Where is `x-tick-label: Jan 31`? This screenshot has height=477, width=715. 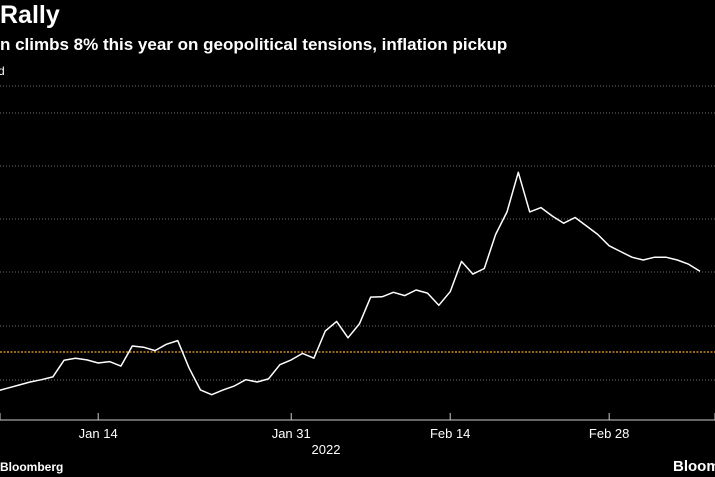
x-tick-label: Jan 31 is located at coordinates (291, 433).